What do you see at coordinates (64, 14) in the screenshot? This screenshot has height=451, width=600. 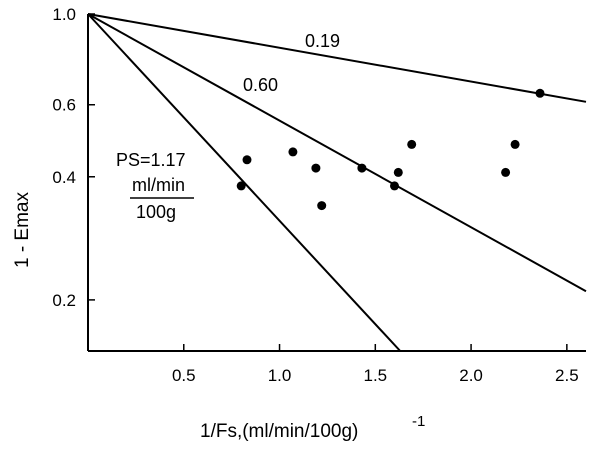 I see `y-tick-label: 1.0` at bounding box center [64, 14].